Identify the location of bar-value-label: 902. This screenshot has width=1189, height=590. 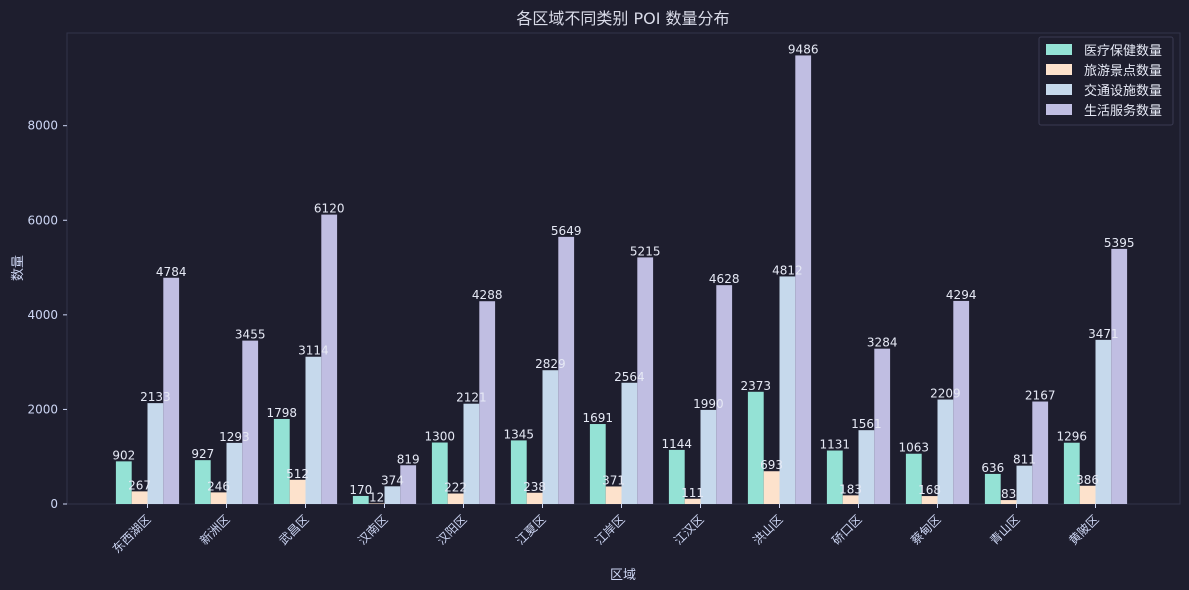
(123, 455).